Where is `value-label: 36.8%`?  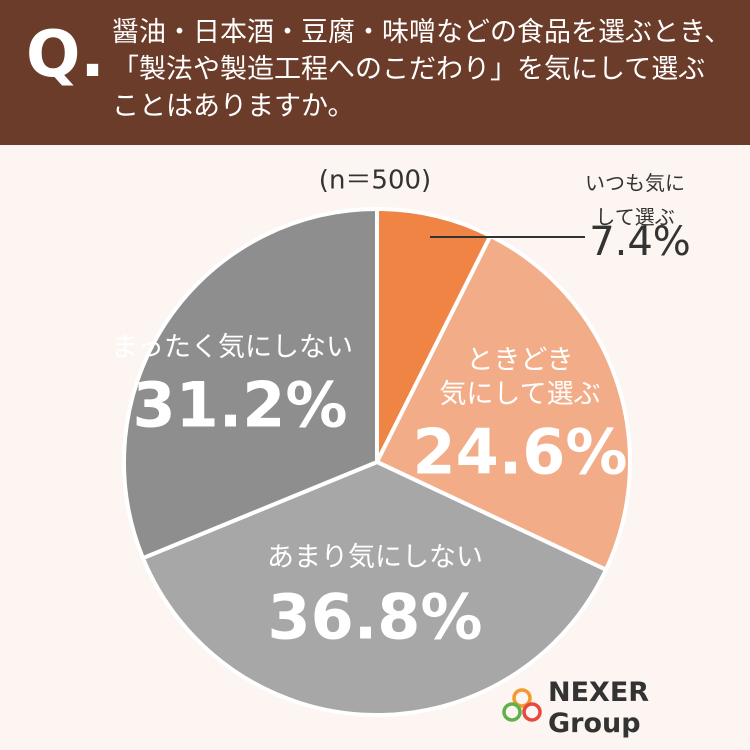 value-label: 36.8% is located at coordinates (375, 617).